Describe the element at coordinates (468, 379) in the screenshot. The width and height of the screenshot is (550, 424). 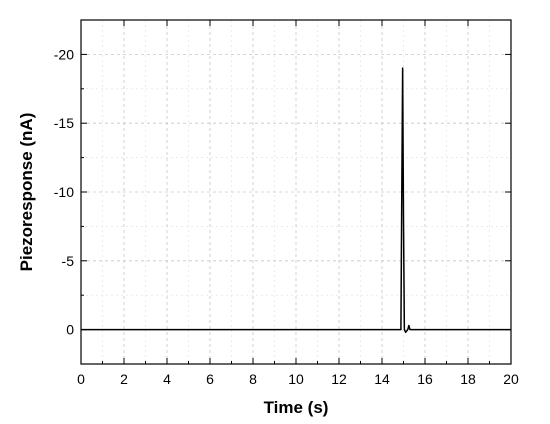
I see `x-tick-label: 18` at that location.